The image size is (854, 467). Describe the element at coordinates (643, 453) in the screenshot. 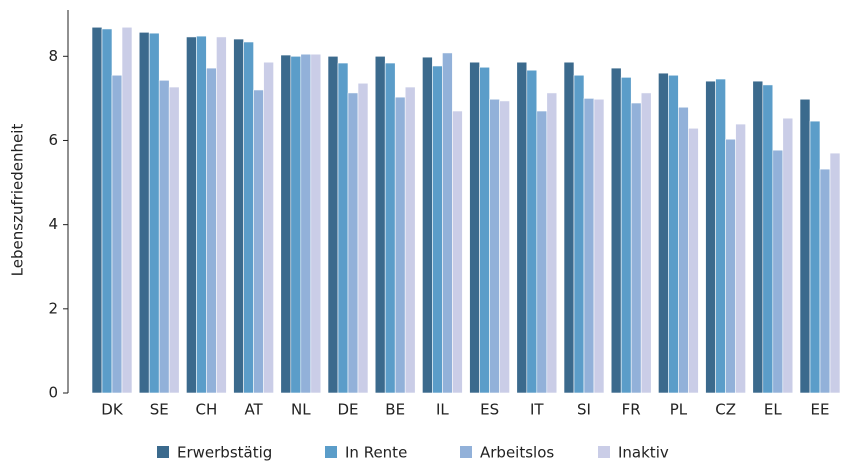

I see `legend-label: Inaktiv` at that location.